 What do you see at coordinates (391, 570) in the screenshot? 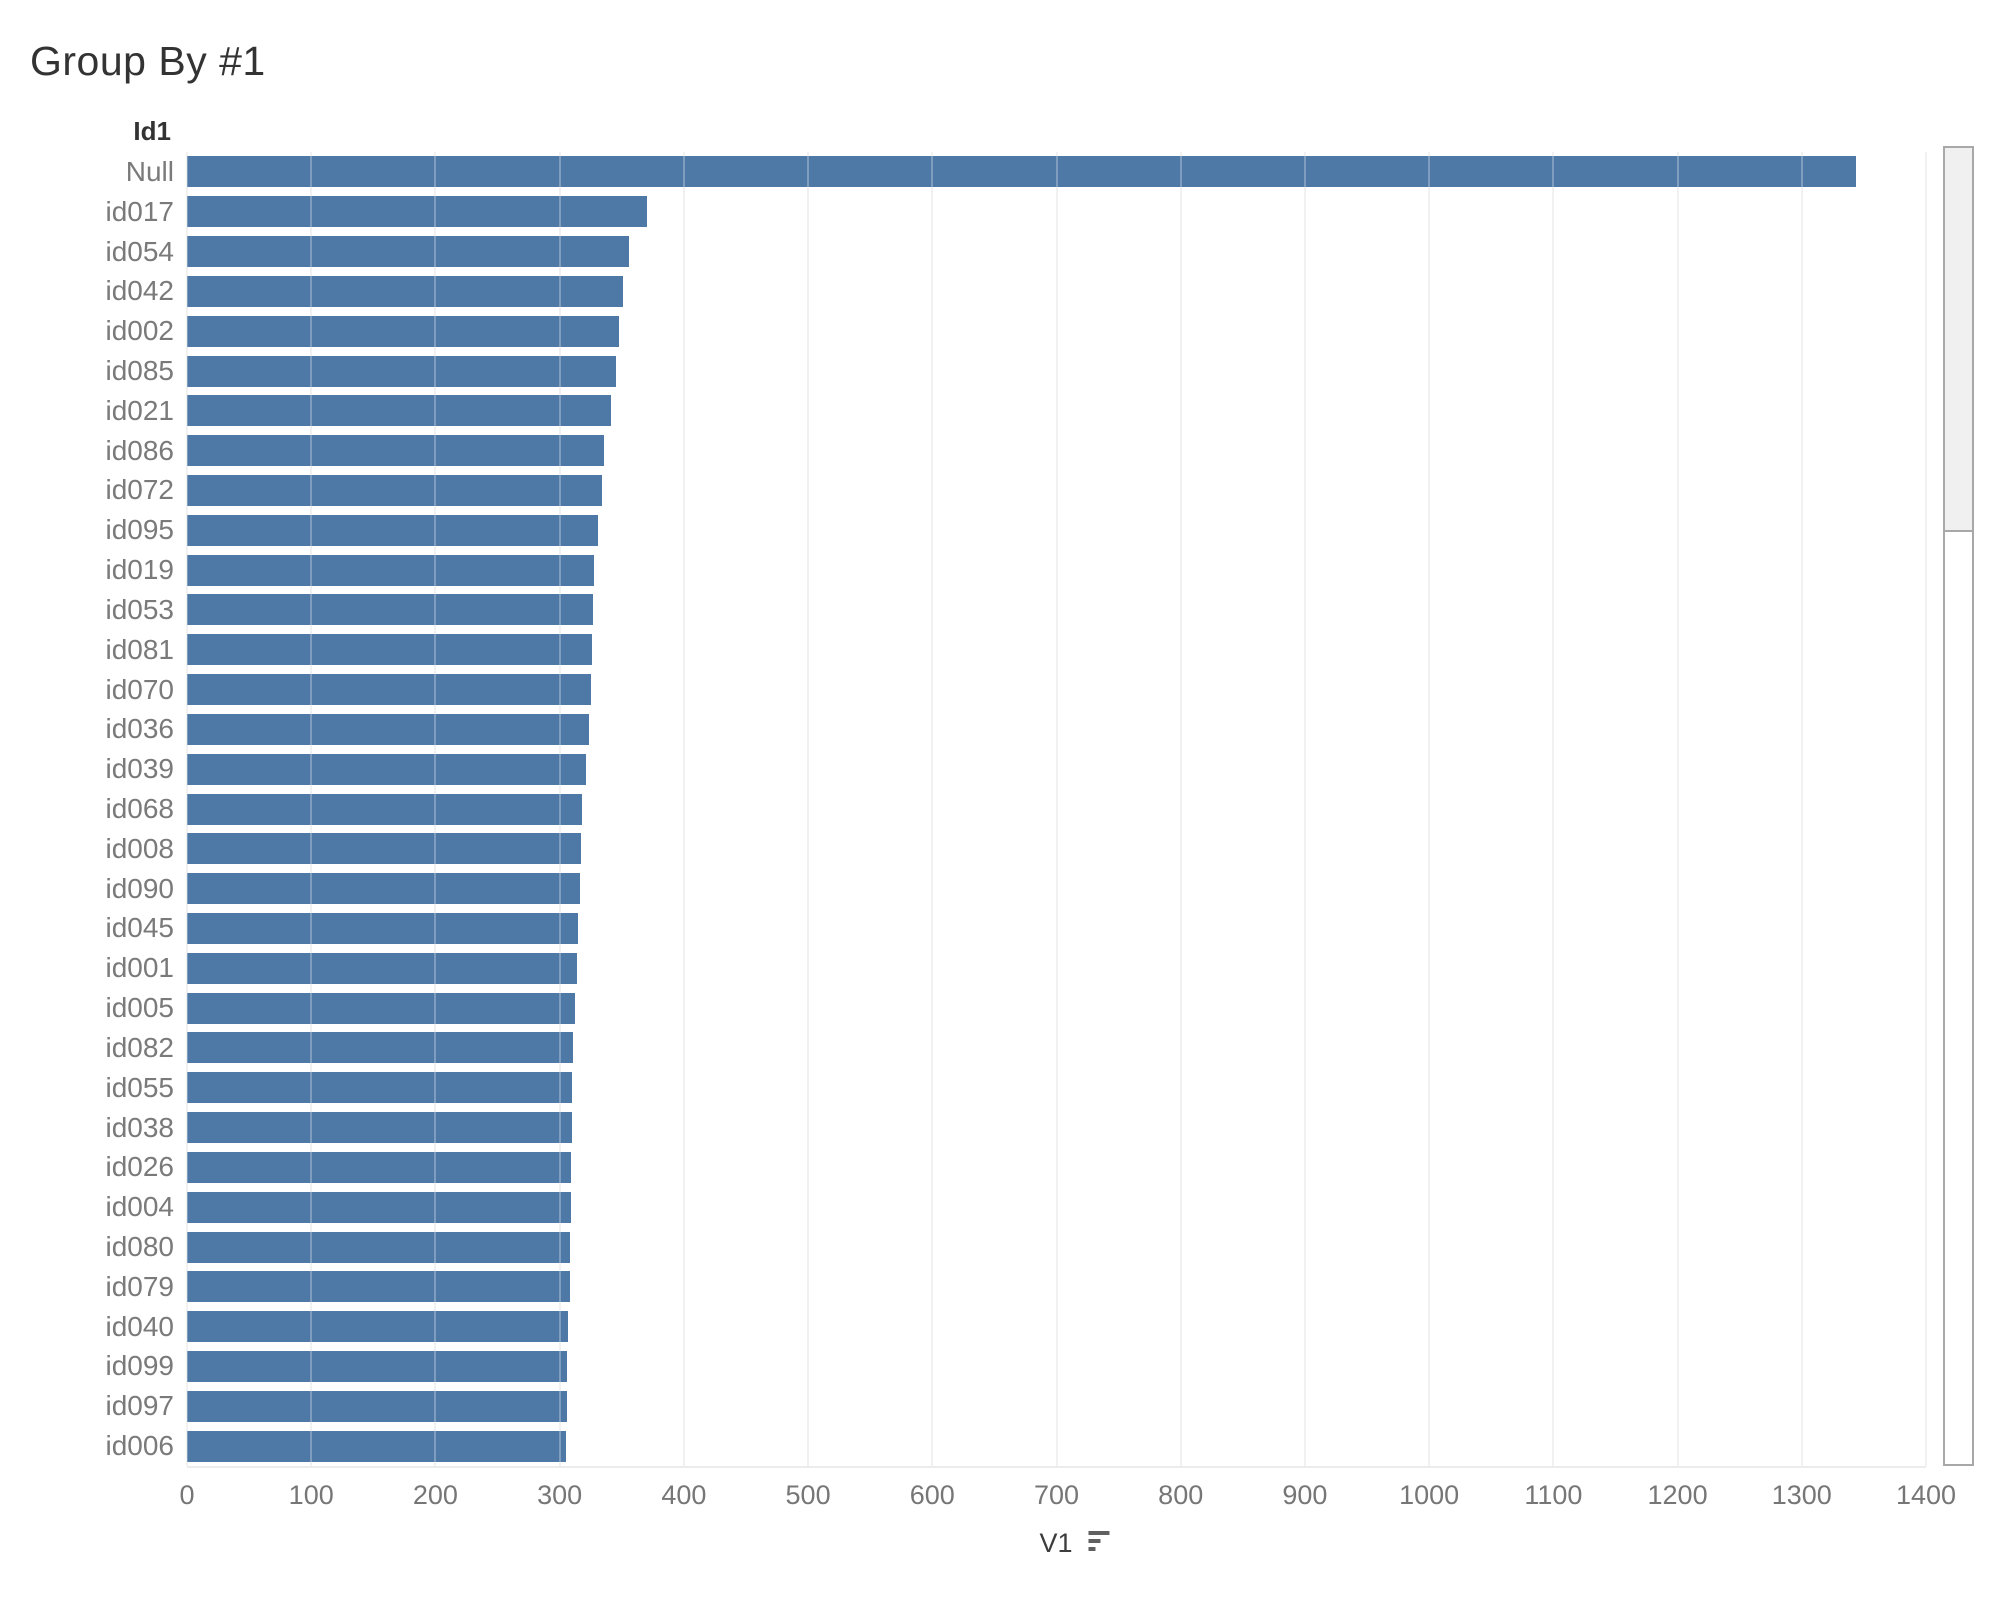
I see `bar-id019` at bounding box center [391, 570].